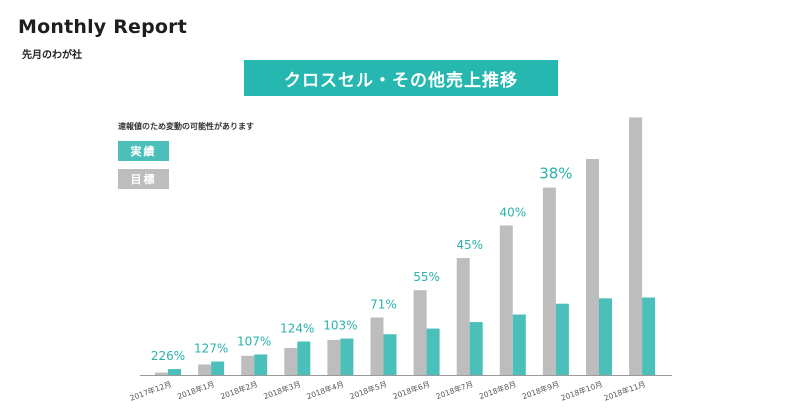 This screenshot has height=420, width=800. Describe the element at coordinates (168, 356) in the screenshot. I see `percent-label: 226%` at that location.